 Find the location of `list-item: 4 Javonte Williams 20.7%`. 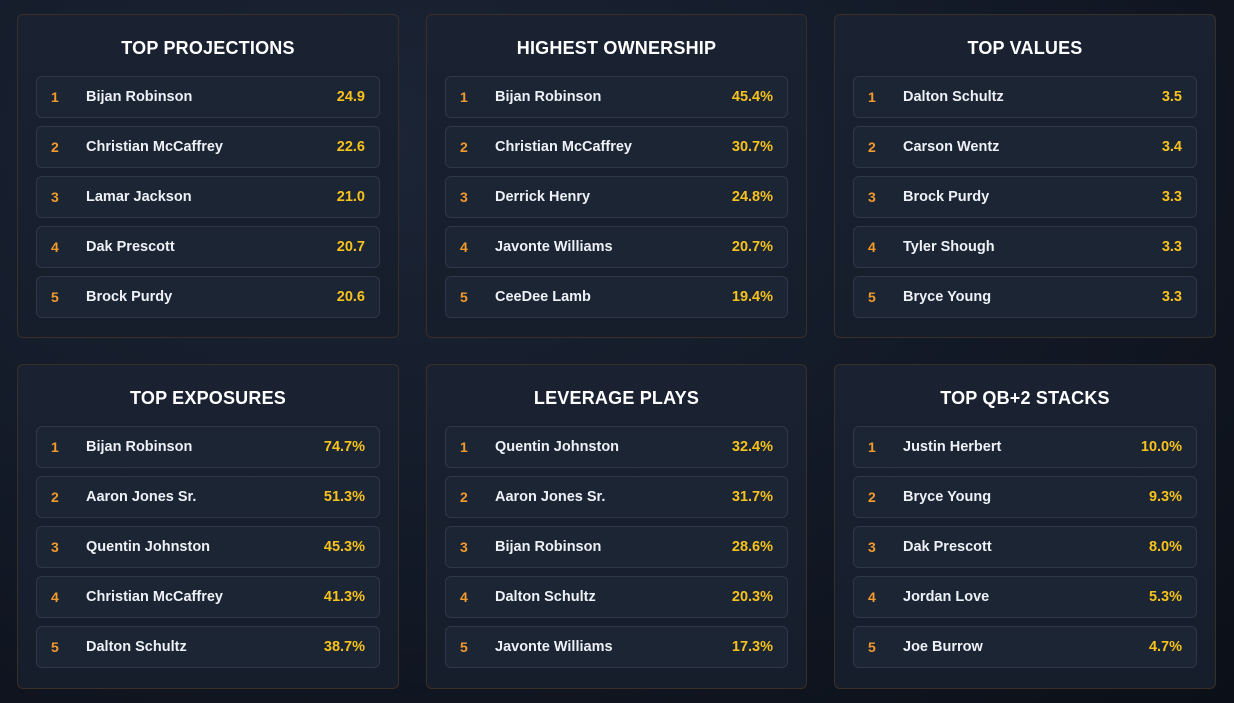

list-item: 4 Javonte Williams 20.7% is located at coordinates (616, 247).